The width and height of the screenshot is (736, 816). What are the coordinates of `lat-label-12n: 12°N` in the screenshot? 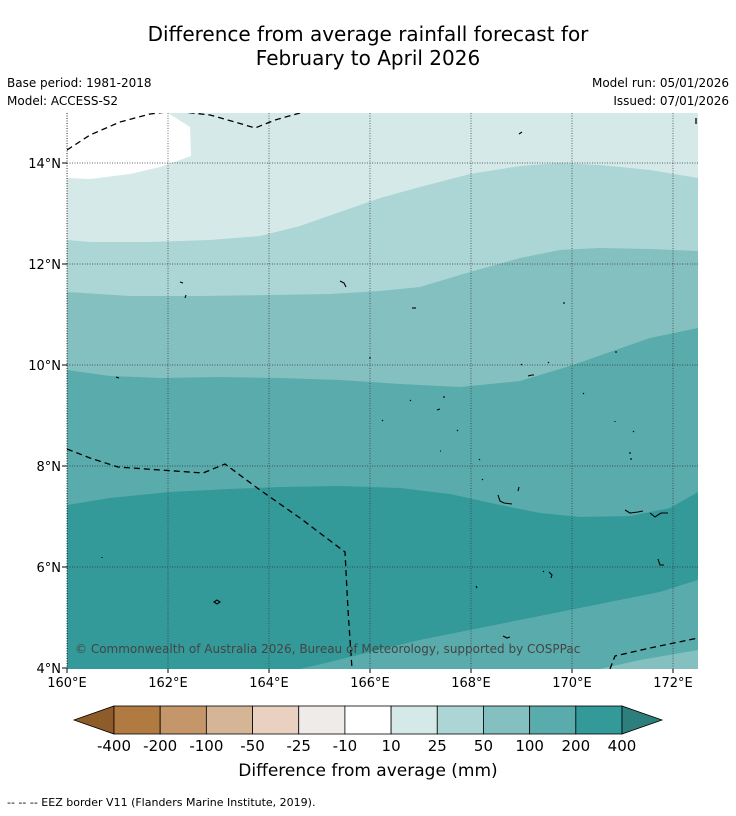 It's located at (44, 265).